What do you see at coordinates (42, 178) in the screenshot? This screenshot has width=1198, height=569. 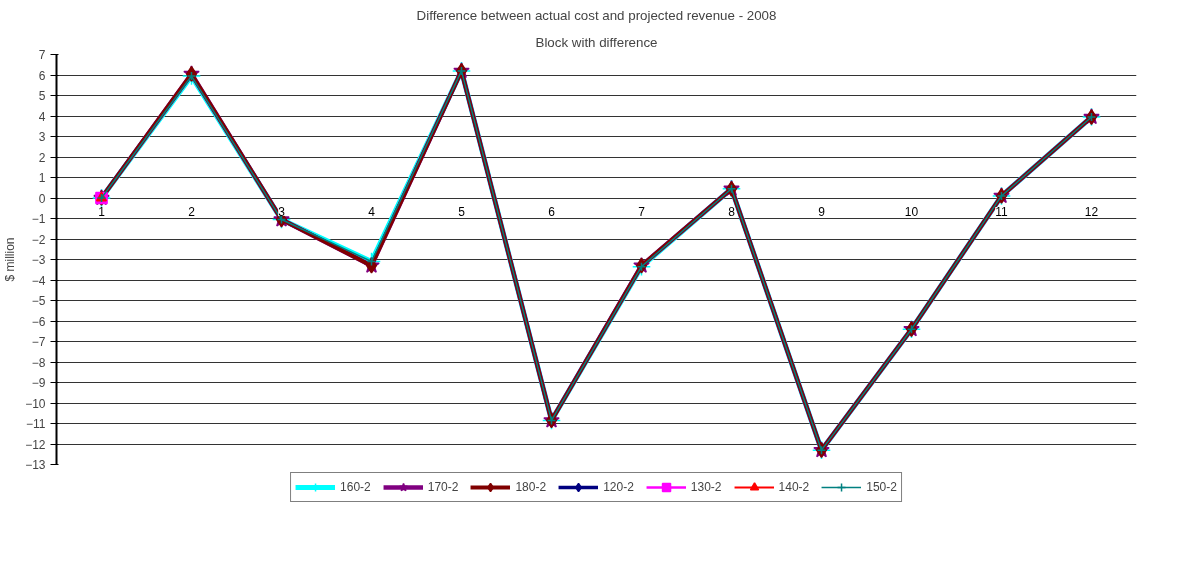 I see `y-tick-label: 1` at bounding box center [42, 178].